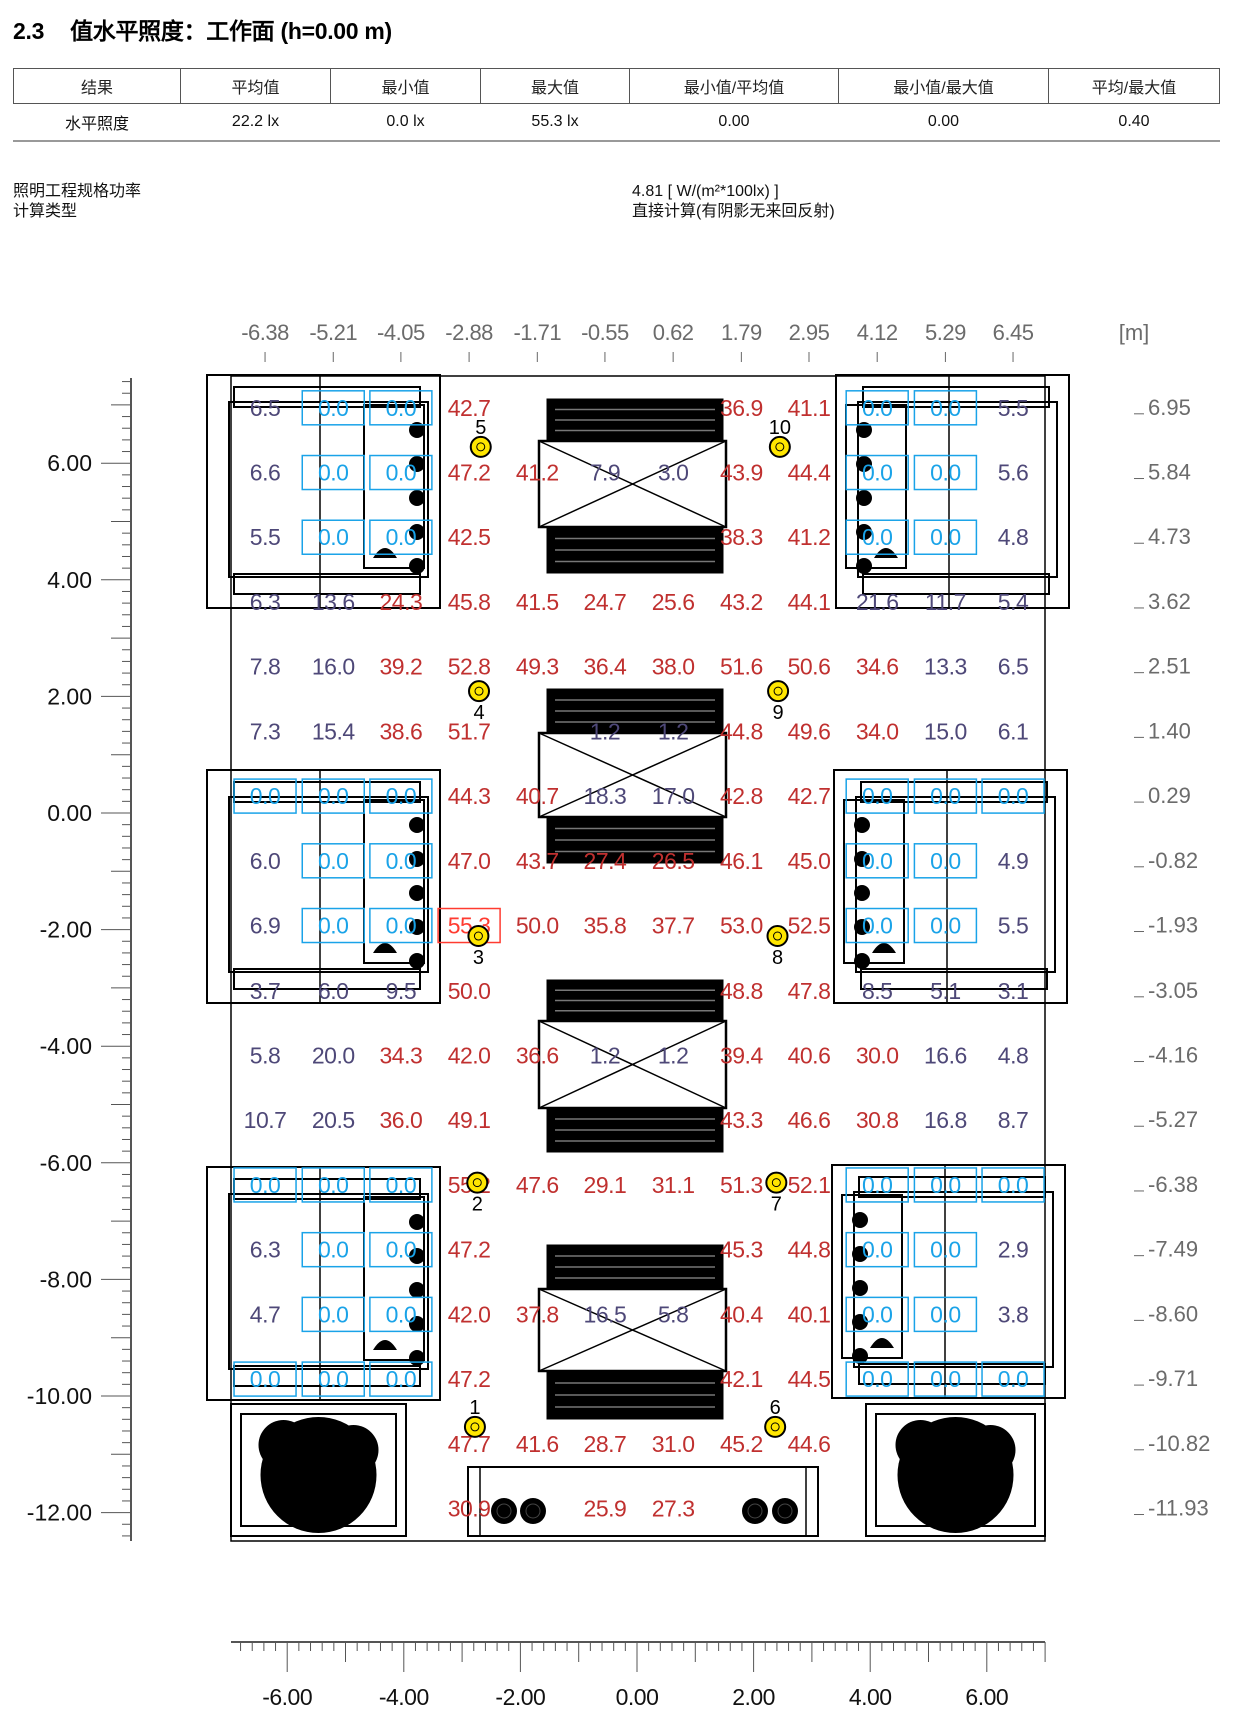 The height and width of the screenshot is (1722, 1236). Describe the element at coordinates (555, 121) in the screenshot. I see `table-cell: 55.3 lx` at that location.